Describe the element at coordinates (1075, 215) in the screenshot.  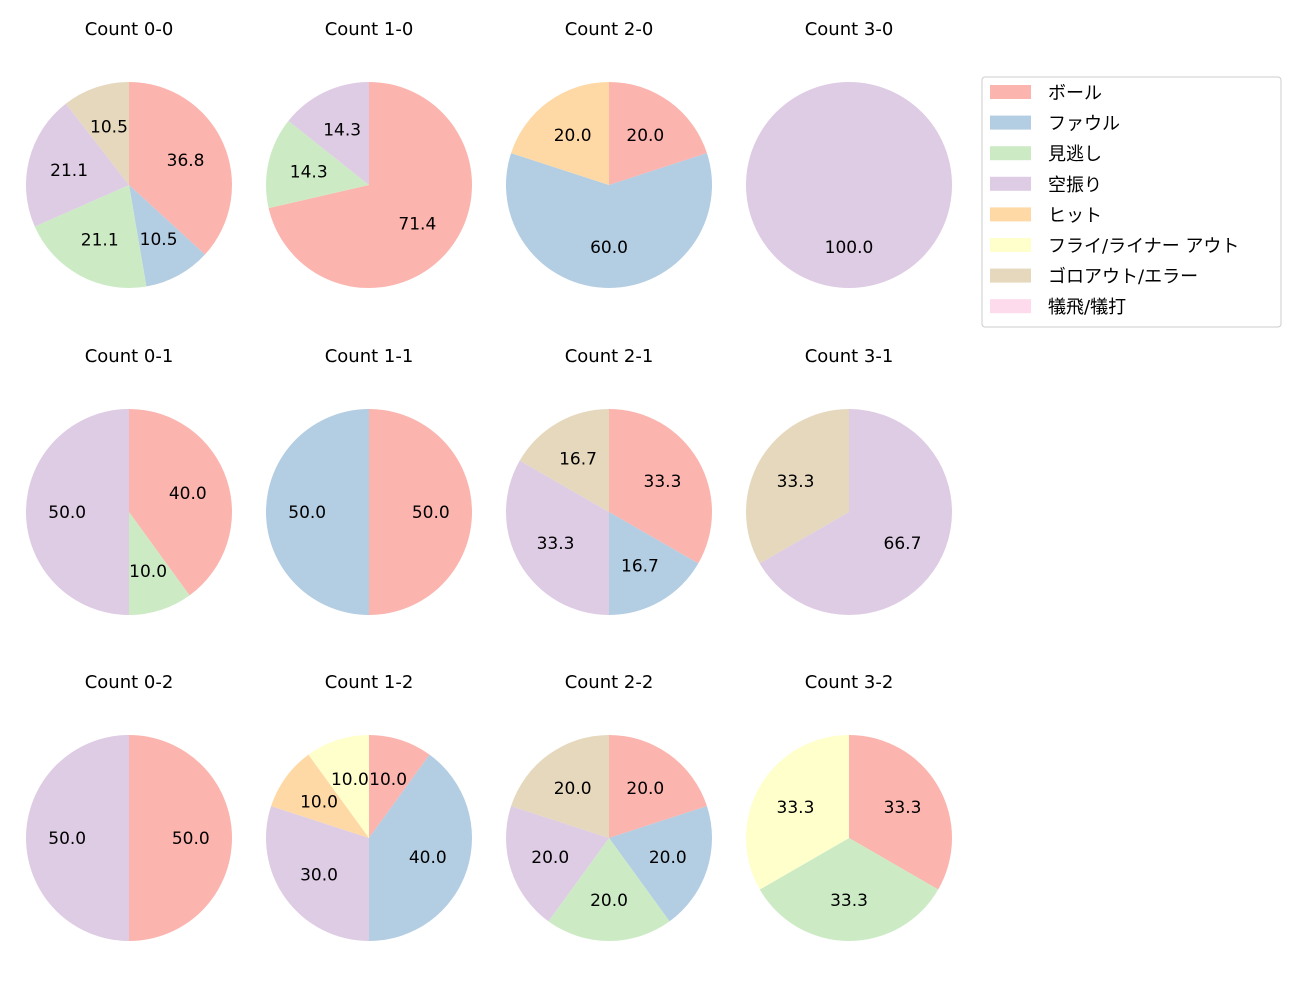
I see `legend-label: ヒット` at that location.